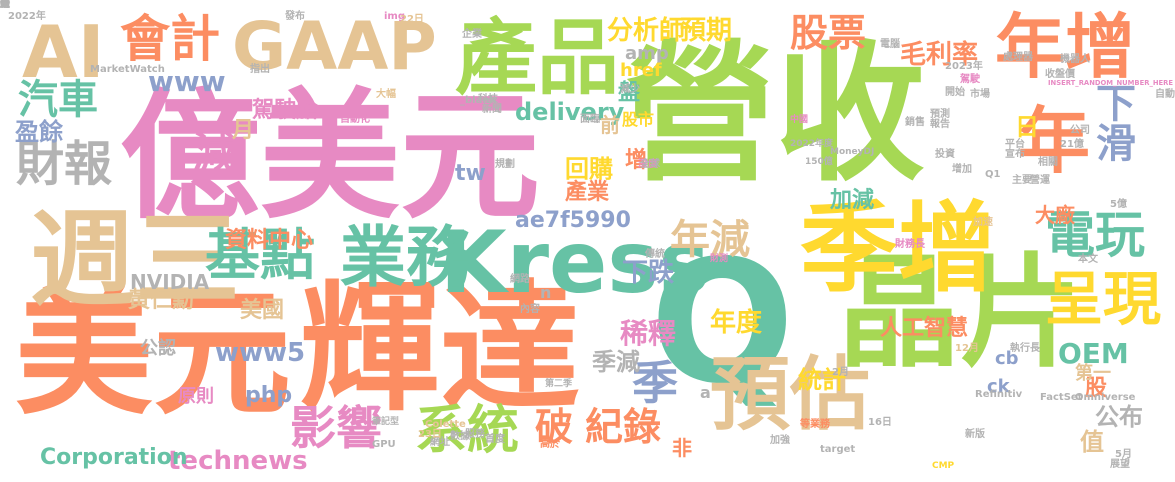 The image size is (1175, 482). Describe the element at coordinates (1018, 57) in the screenshot. I see `word-107: 處理器` at that location.